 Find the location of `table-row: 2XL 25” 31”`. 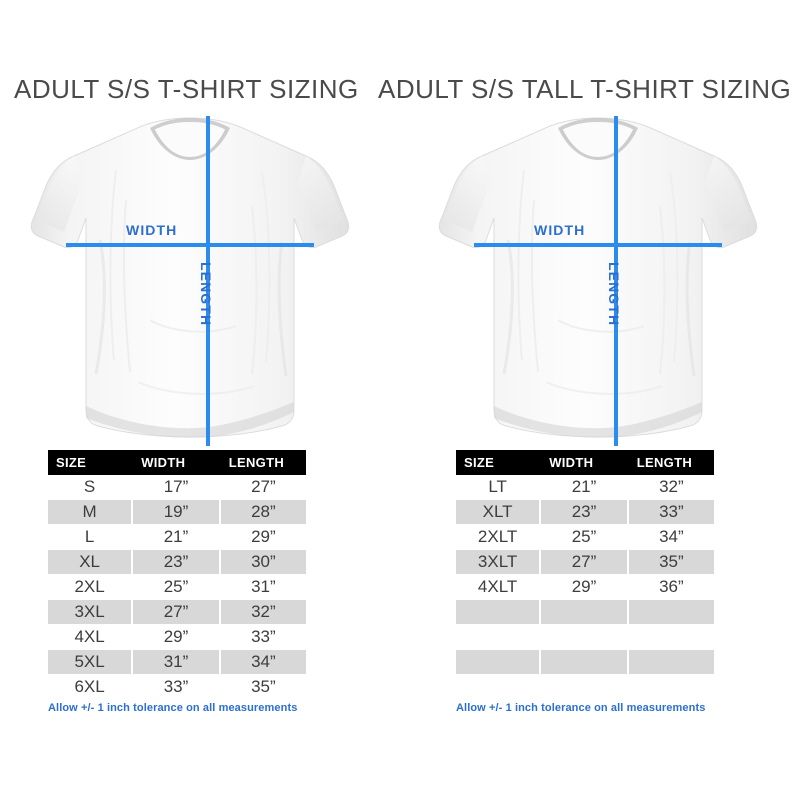

table-row: 2XL 25” 31” is located at coordinates (177, 587).